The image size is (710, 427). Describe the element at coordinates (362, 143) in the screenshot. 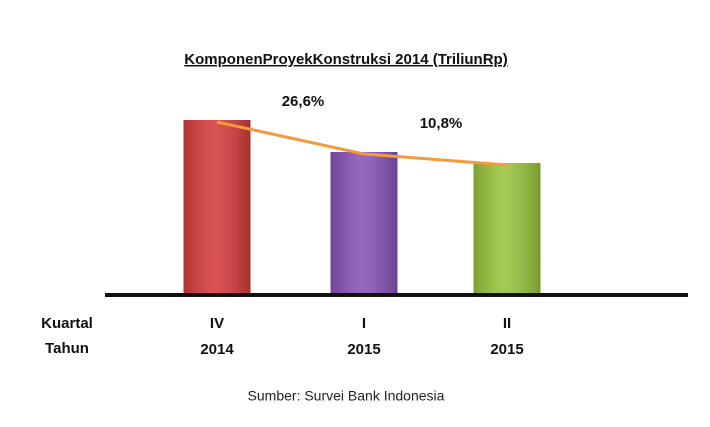

I see `trend-line` at that location.